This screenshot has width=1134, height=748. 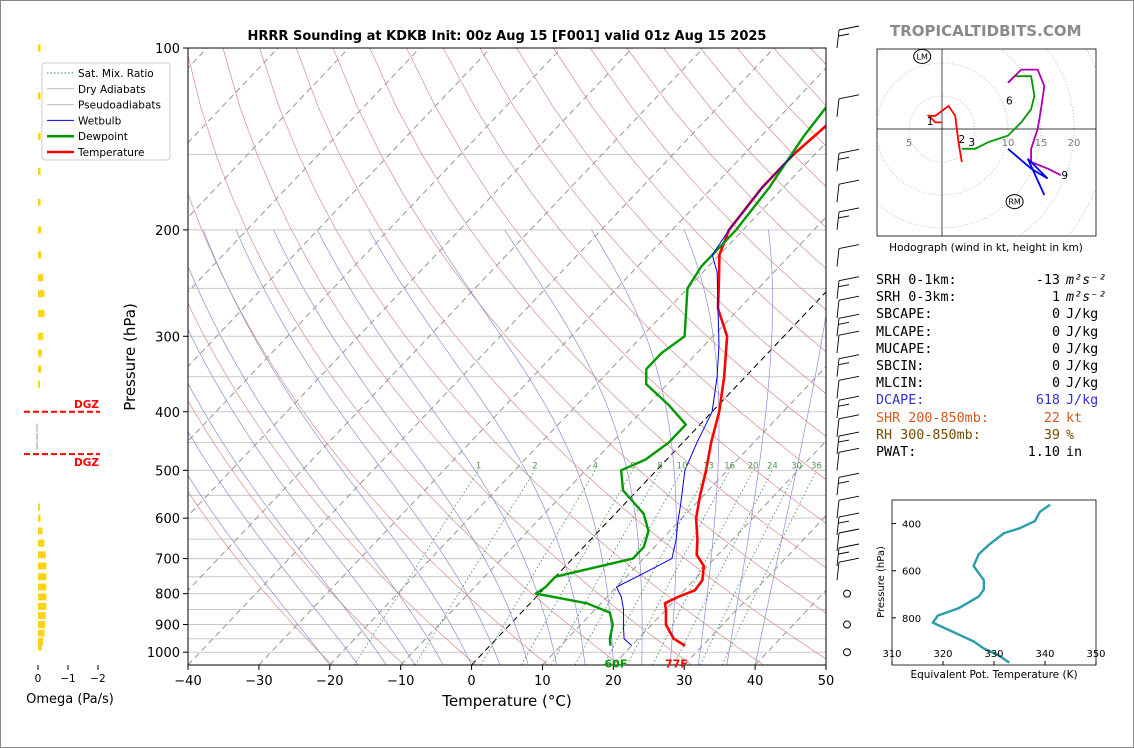 What do you see at coordinates (97, 679) in the screenshot?
I see `omega-tick-label: −2` at bounding box center [97, 679].